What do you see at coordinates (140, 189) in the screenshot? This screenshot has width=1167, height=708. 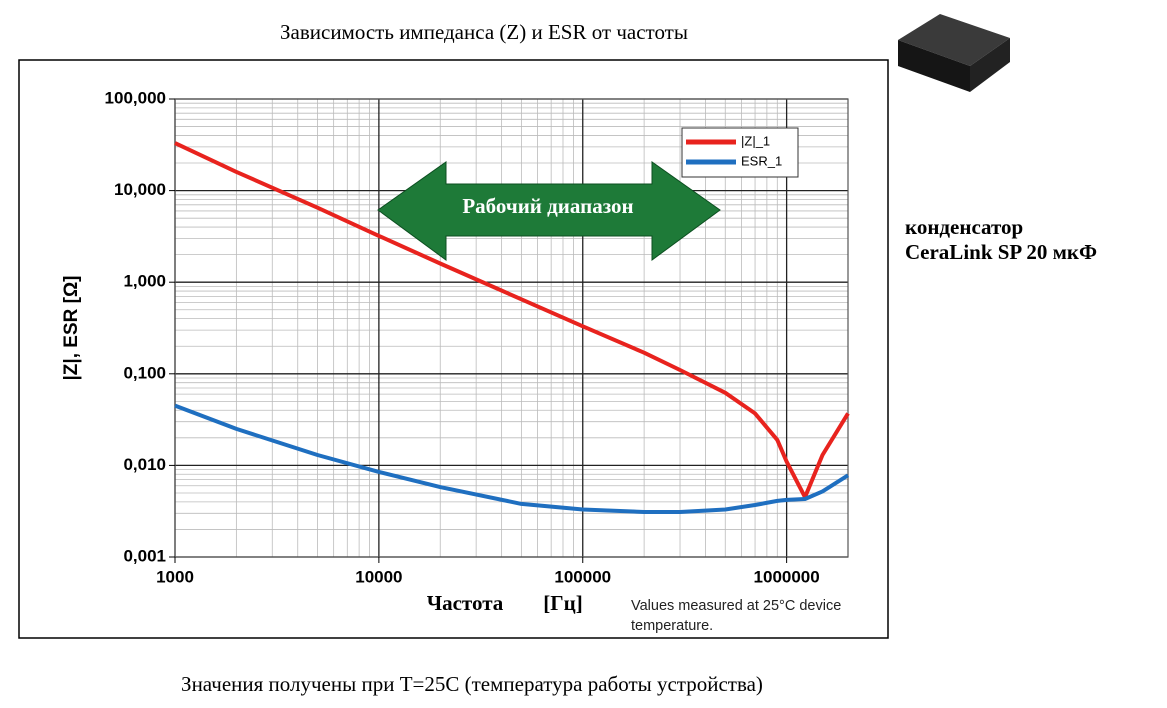 I see `y-tick-label: 10,000` at bounding box center [140, 189].